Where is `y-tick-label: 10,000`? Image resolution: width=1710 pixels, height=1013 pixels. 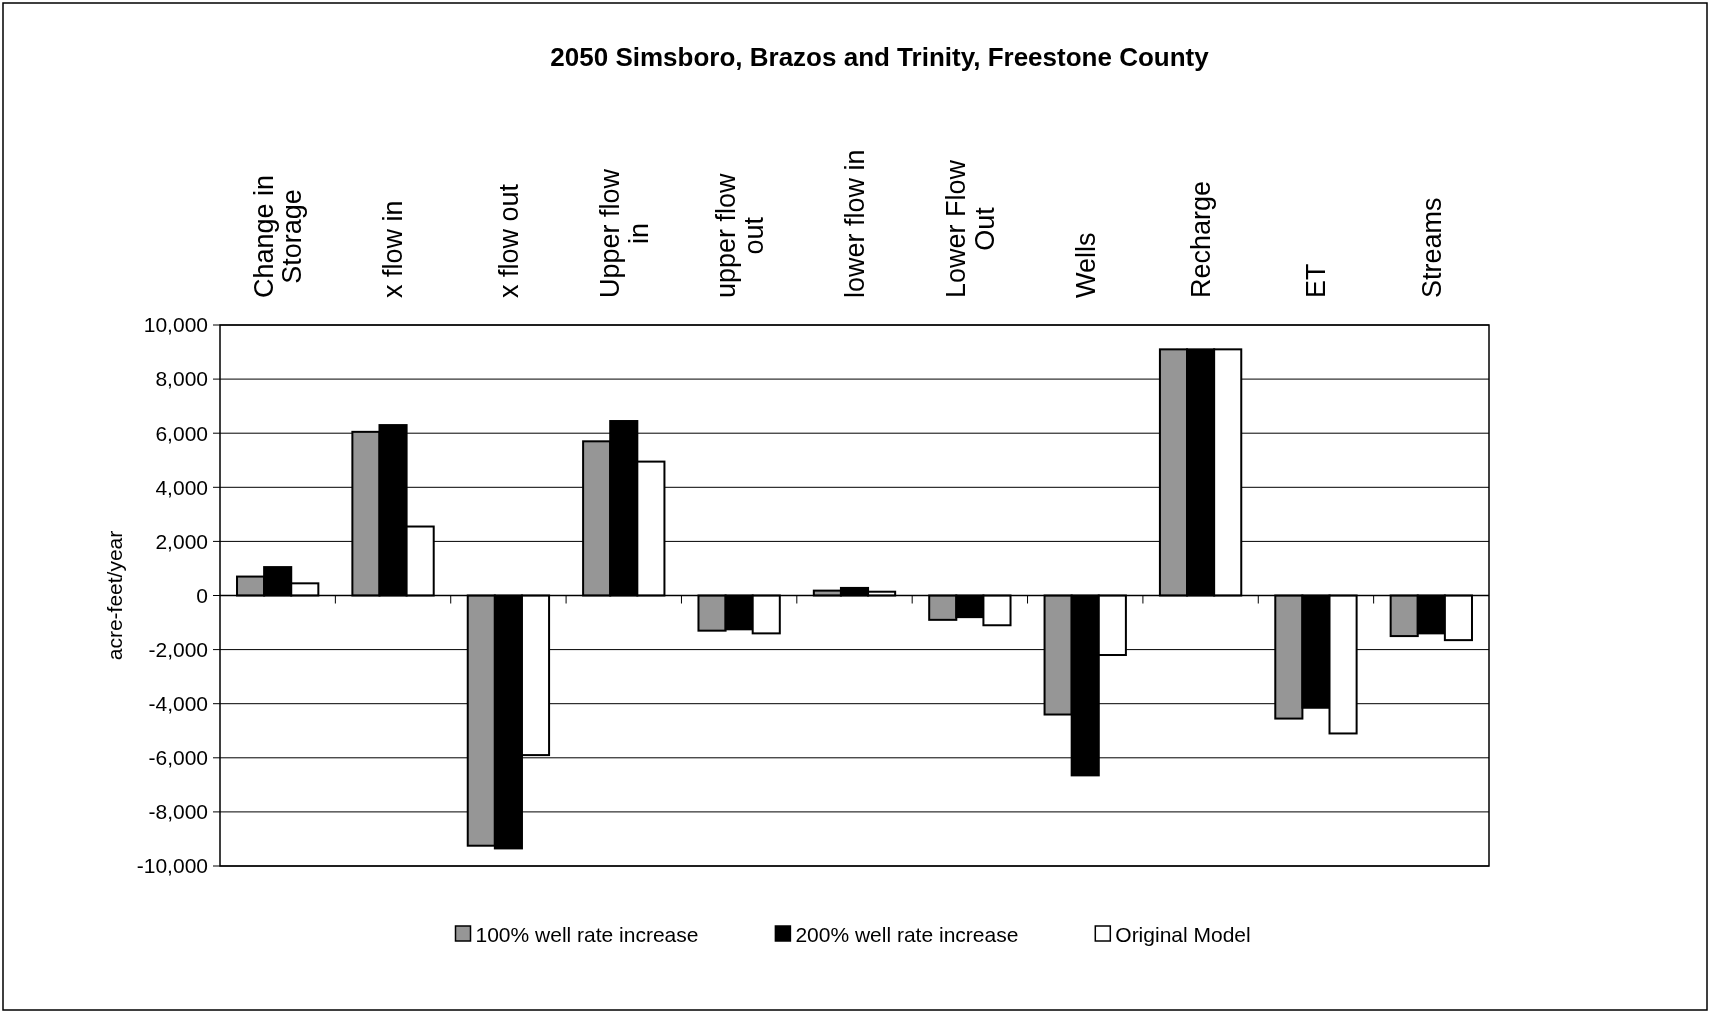 y-tick-label: 10,000 is located at coordinates (175, 325).